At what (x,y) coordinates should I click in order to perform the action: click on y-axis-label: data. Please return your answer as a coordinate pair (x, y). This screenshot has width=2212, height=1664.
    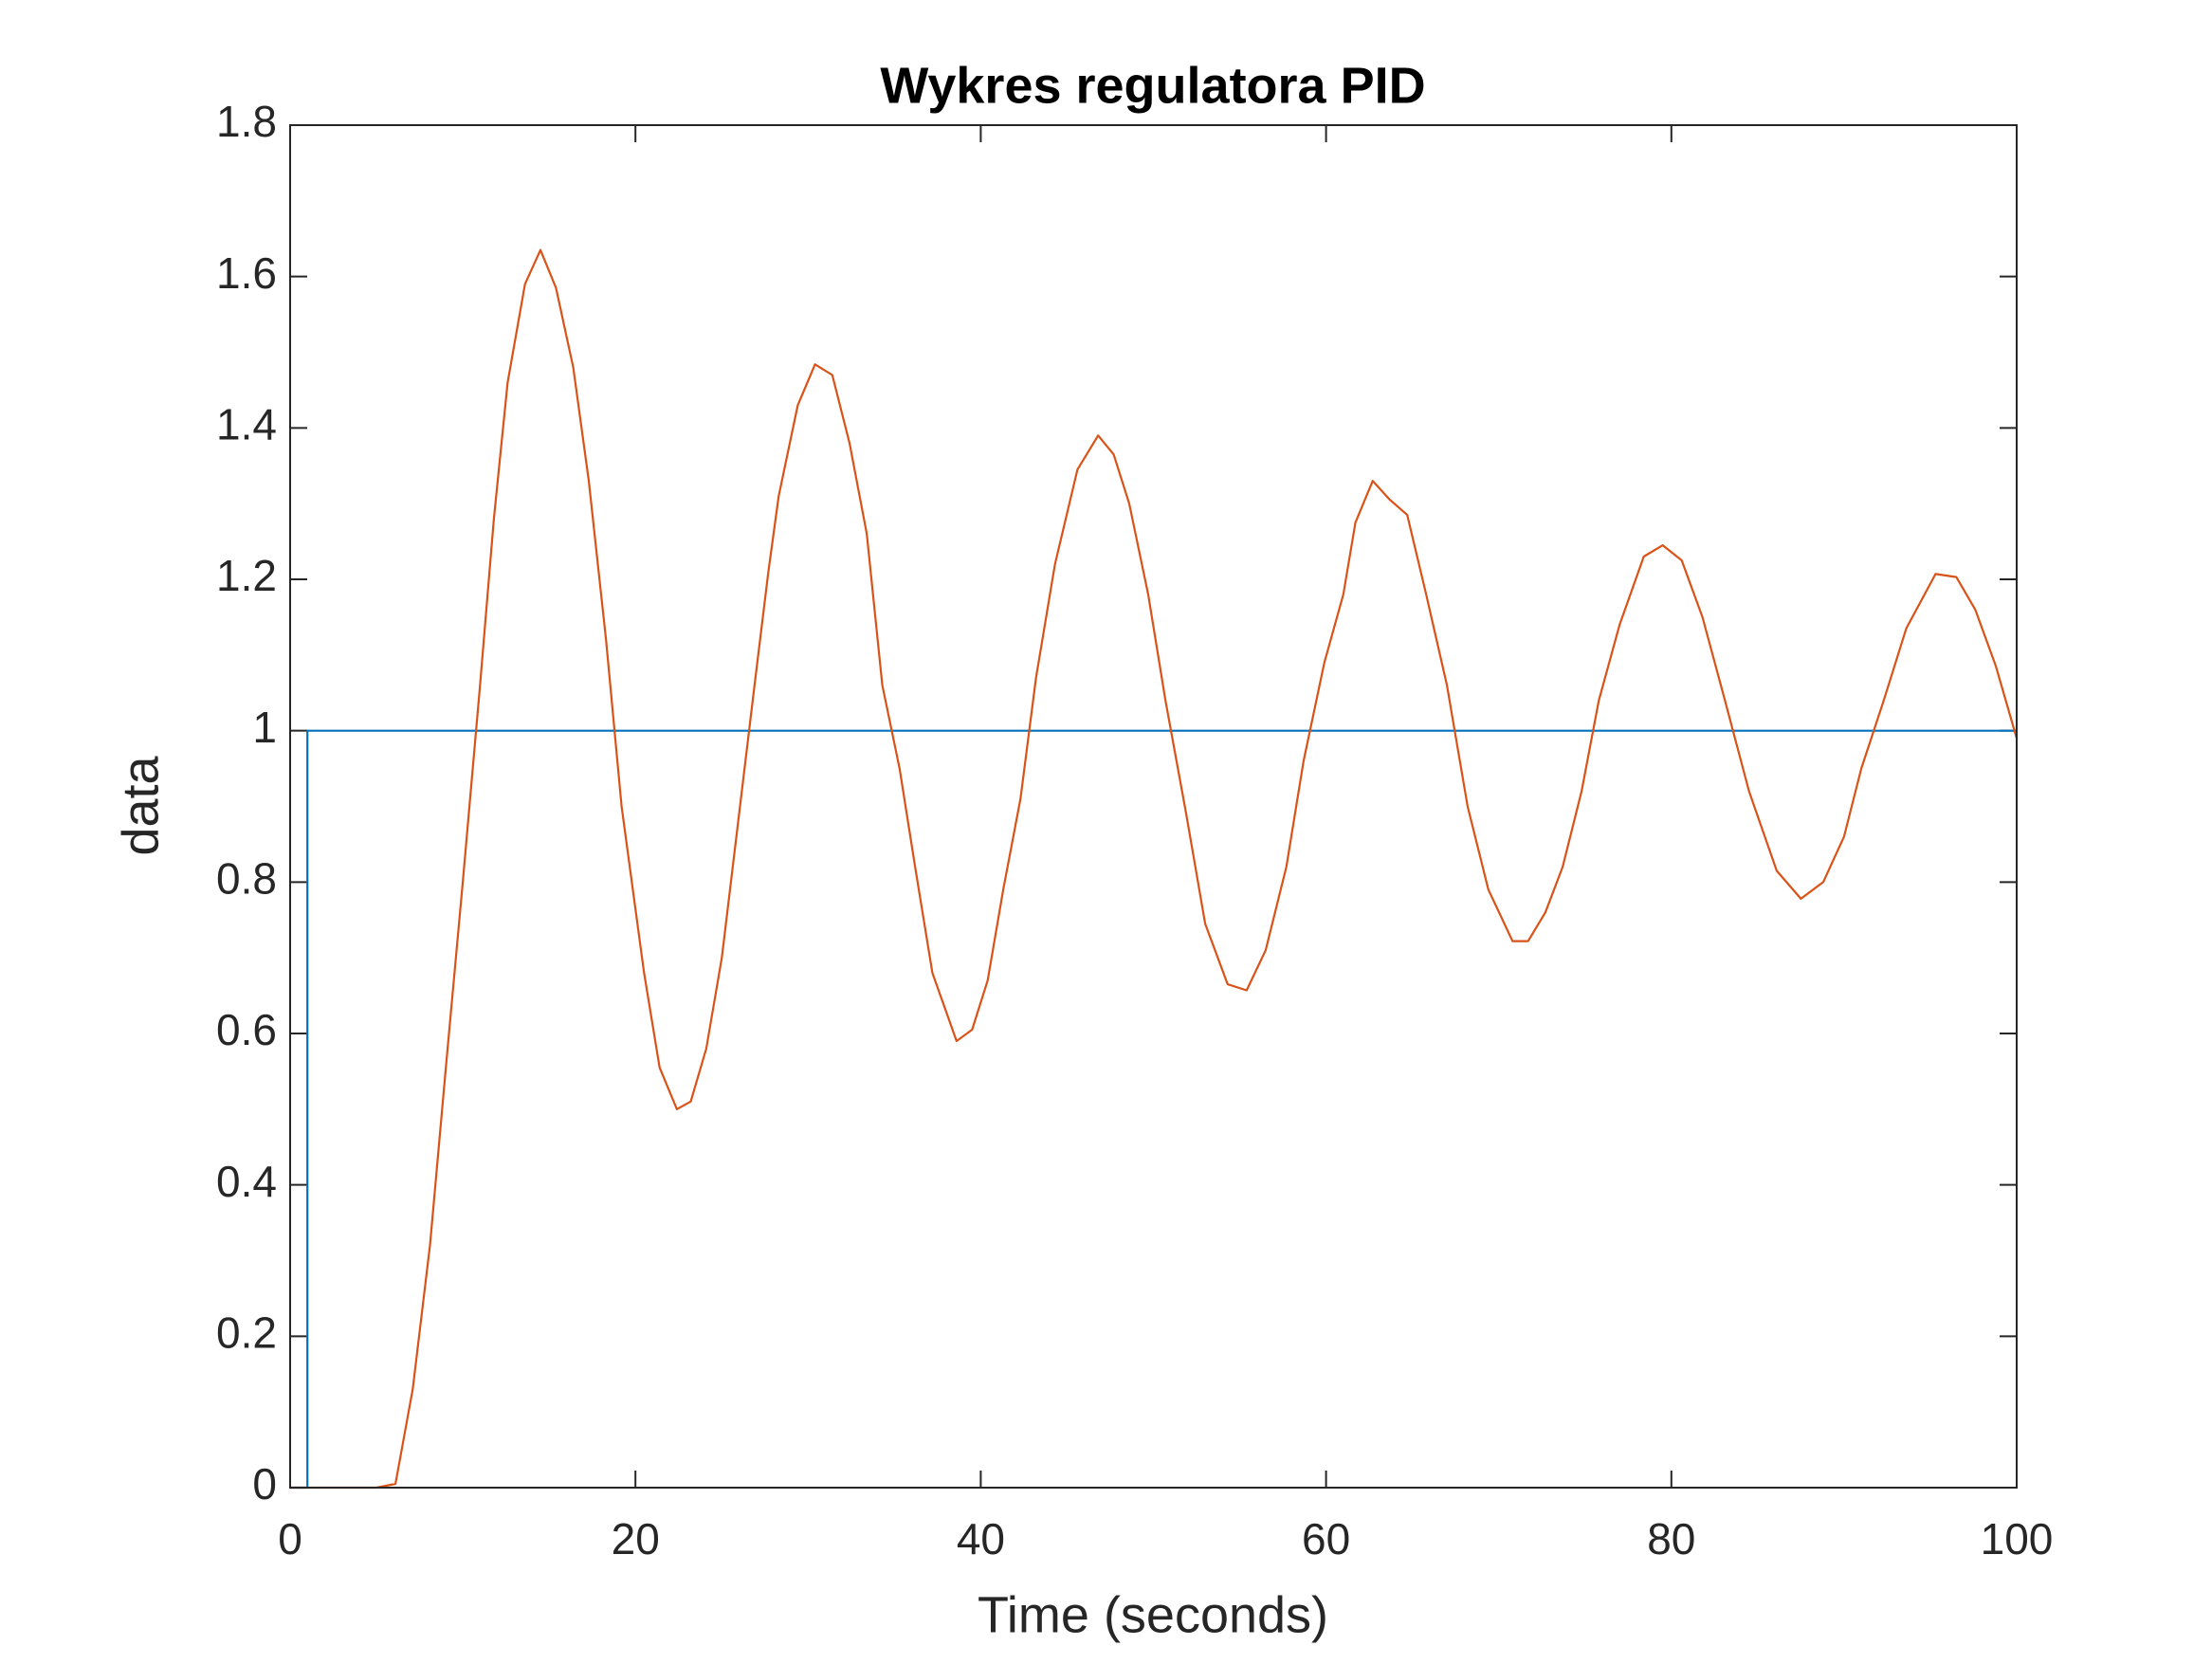
    Looking at the image, I should click on (140, 805).